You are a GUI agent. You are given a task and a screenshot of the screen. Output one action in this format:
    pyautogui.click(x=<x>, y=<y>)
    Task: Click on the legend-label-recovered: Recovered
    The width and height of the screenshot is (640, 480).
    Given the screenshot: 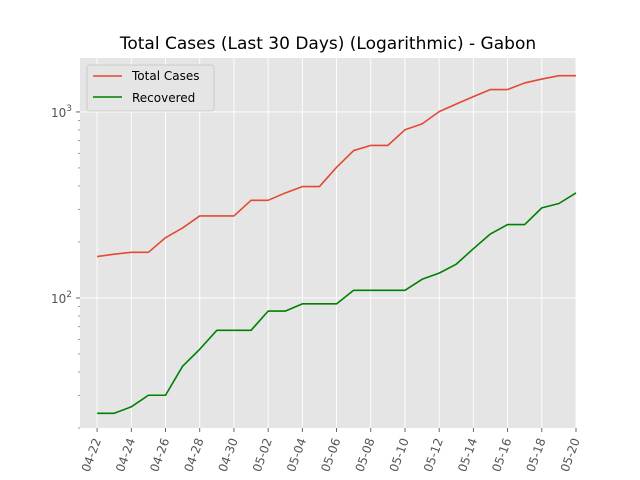 What is the action you would take?
    pyautogui.click(x=163, y=98)
    